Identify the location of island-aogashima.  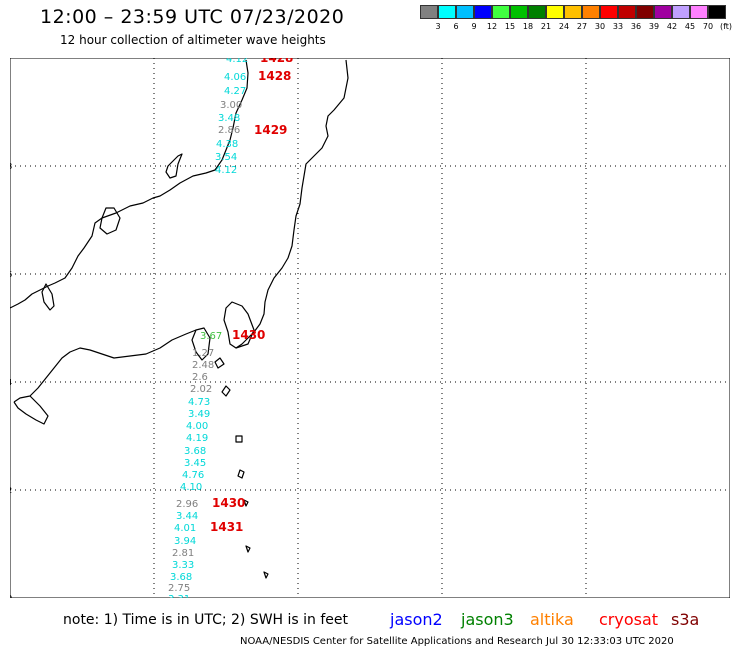
(246, 503).